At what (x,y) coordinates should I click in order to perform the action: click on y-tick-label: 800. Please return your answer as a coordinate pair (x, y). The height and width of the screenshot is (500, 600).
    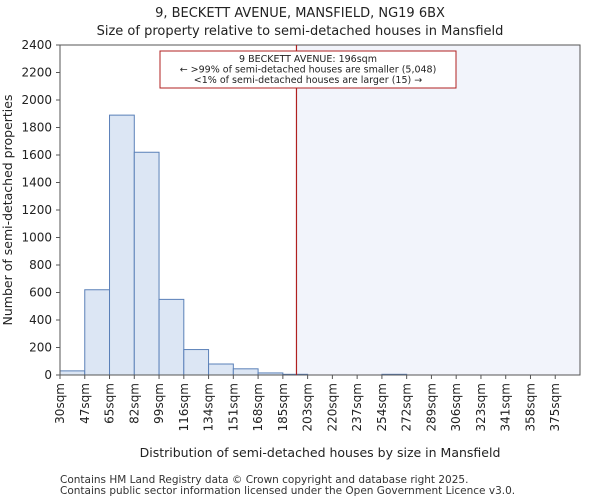
    Looking at the image, I should click on (40, 265).